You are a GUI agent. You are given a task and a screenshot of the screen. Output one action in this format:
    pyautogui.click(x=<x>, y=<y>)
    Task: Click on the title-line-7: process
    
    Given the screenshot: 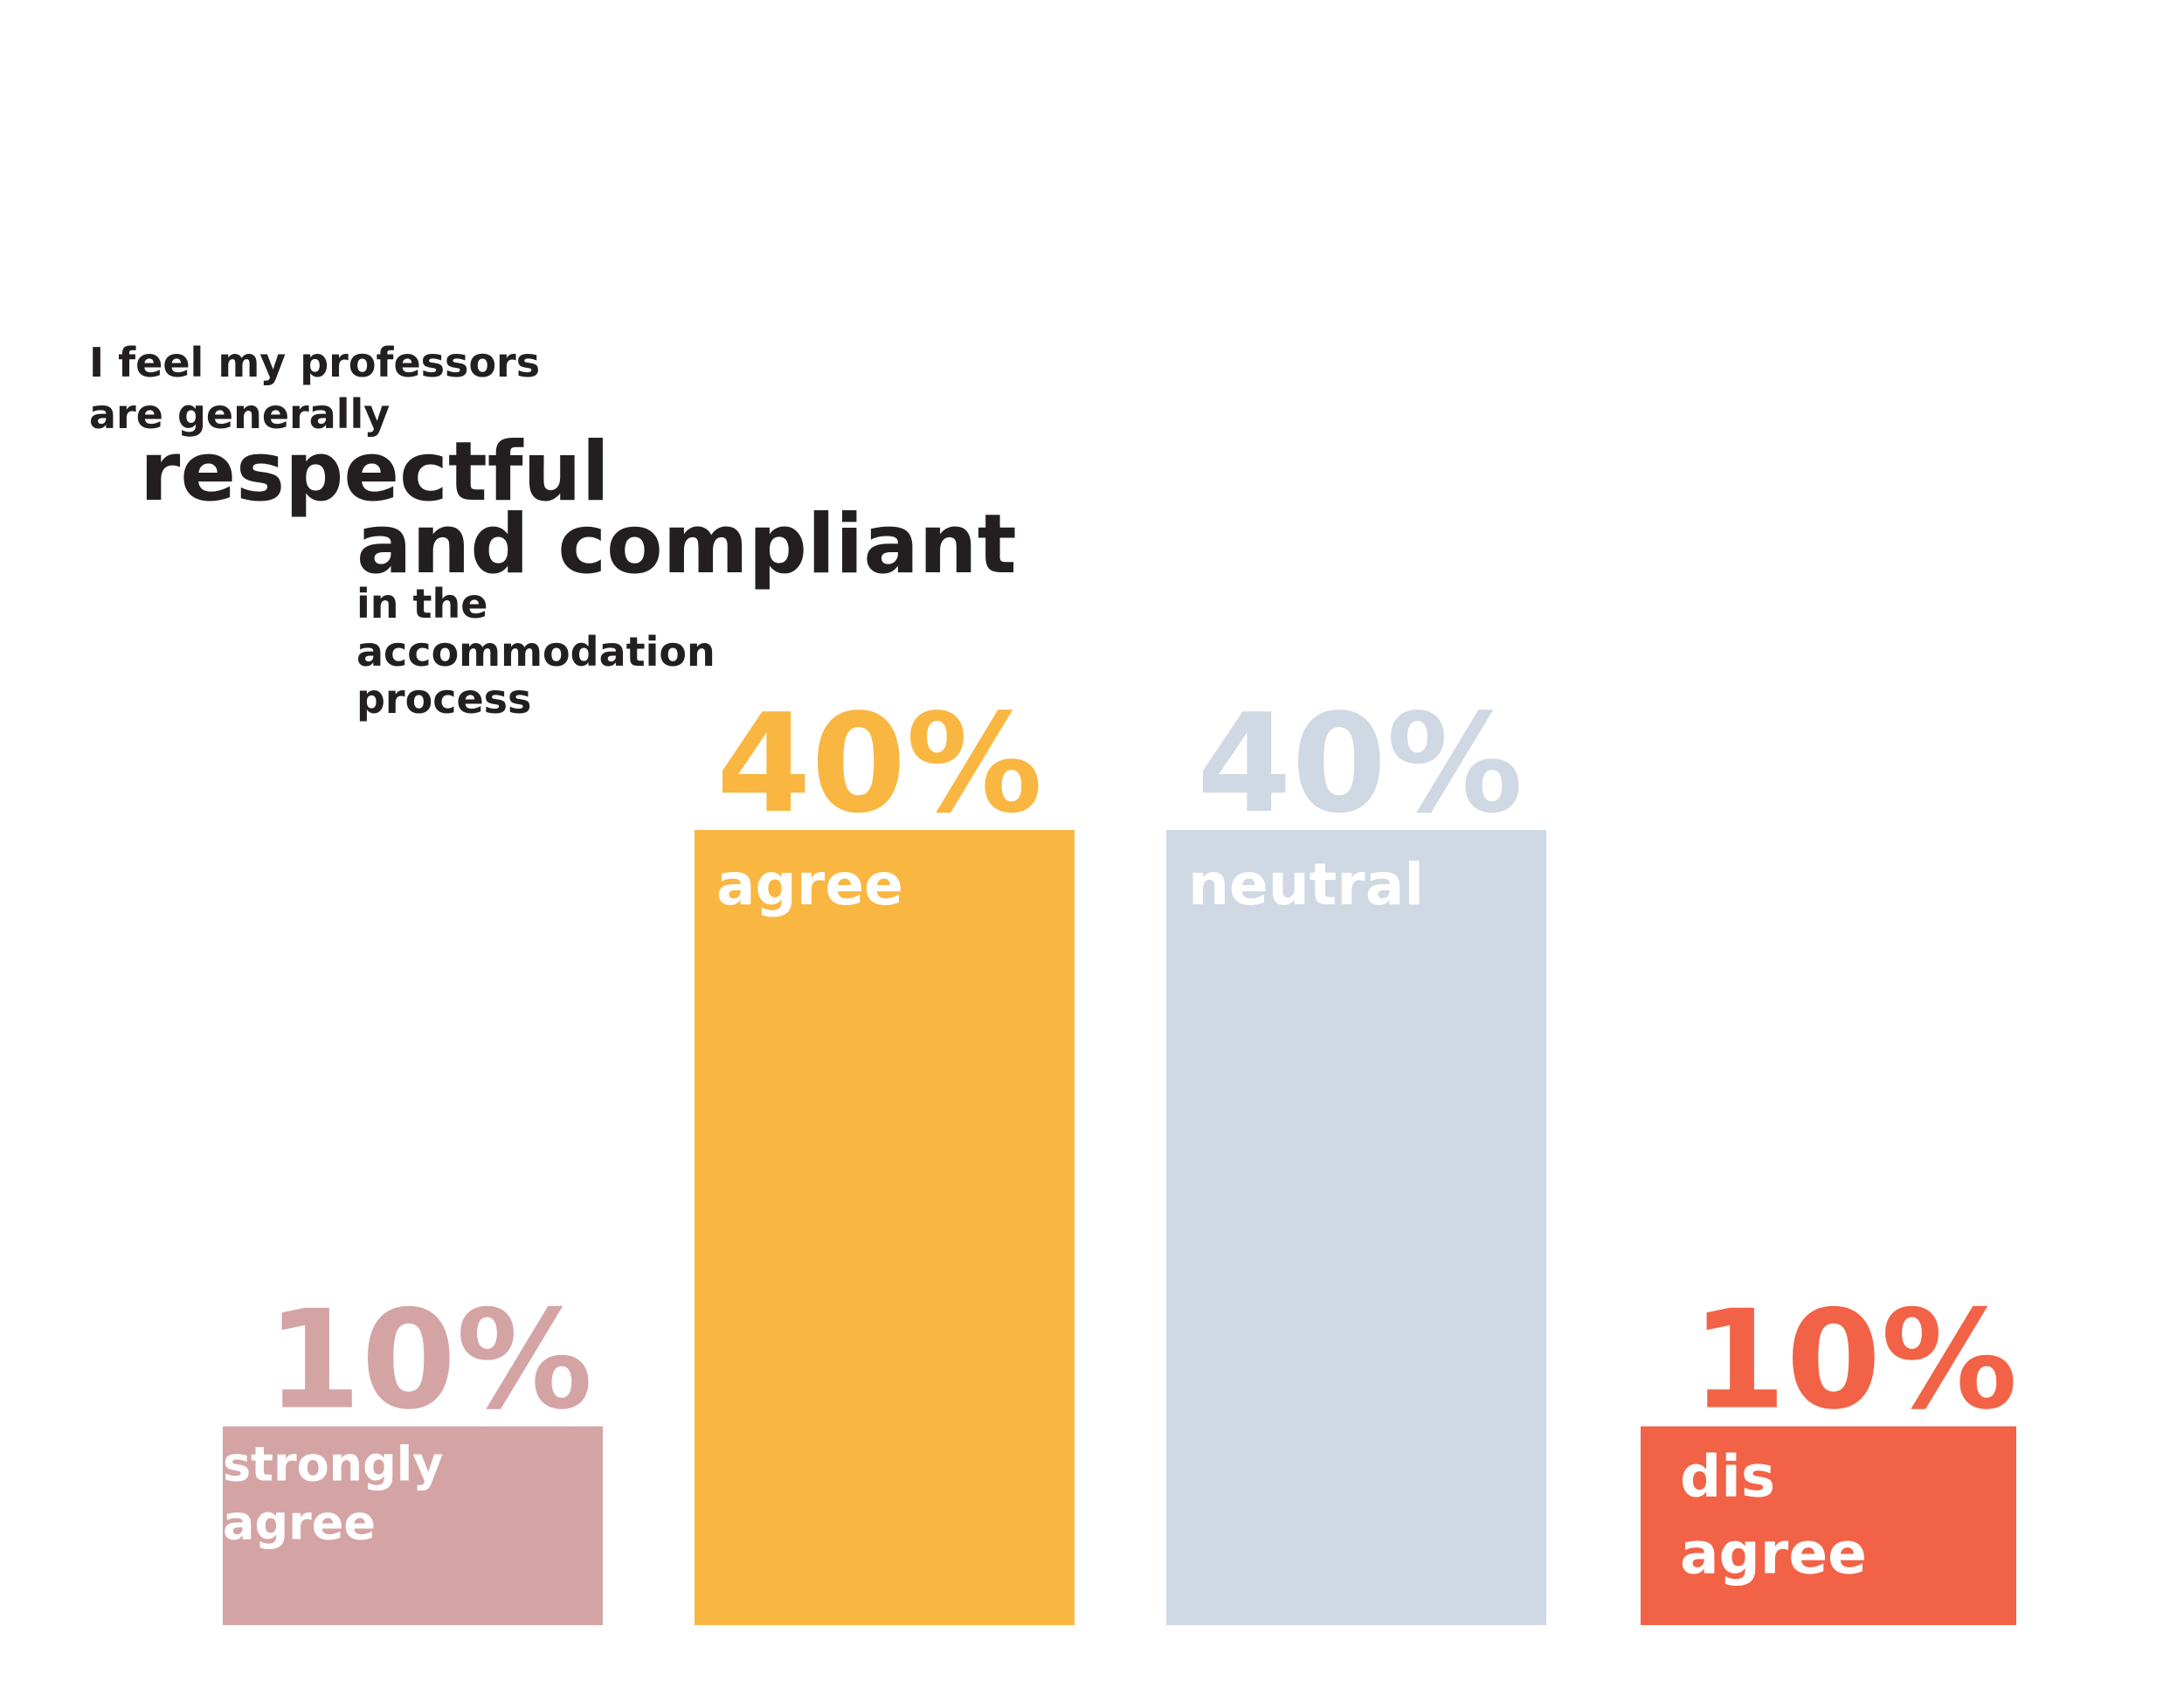 What is the action you would take?
    pyautogui.click(x=443, y=699)
    